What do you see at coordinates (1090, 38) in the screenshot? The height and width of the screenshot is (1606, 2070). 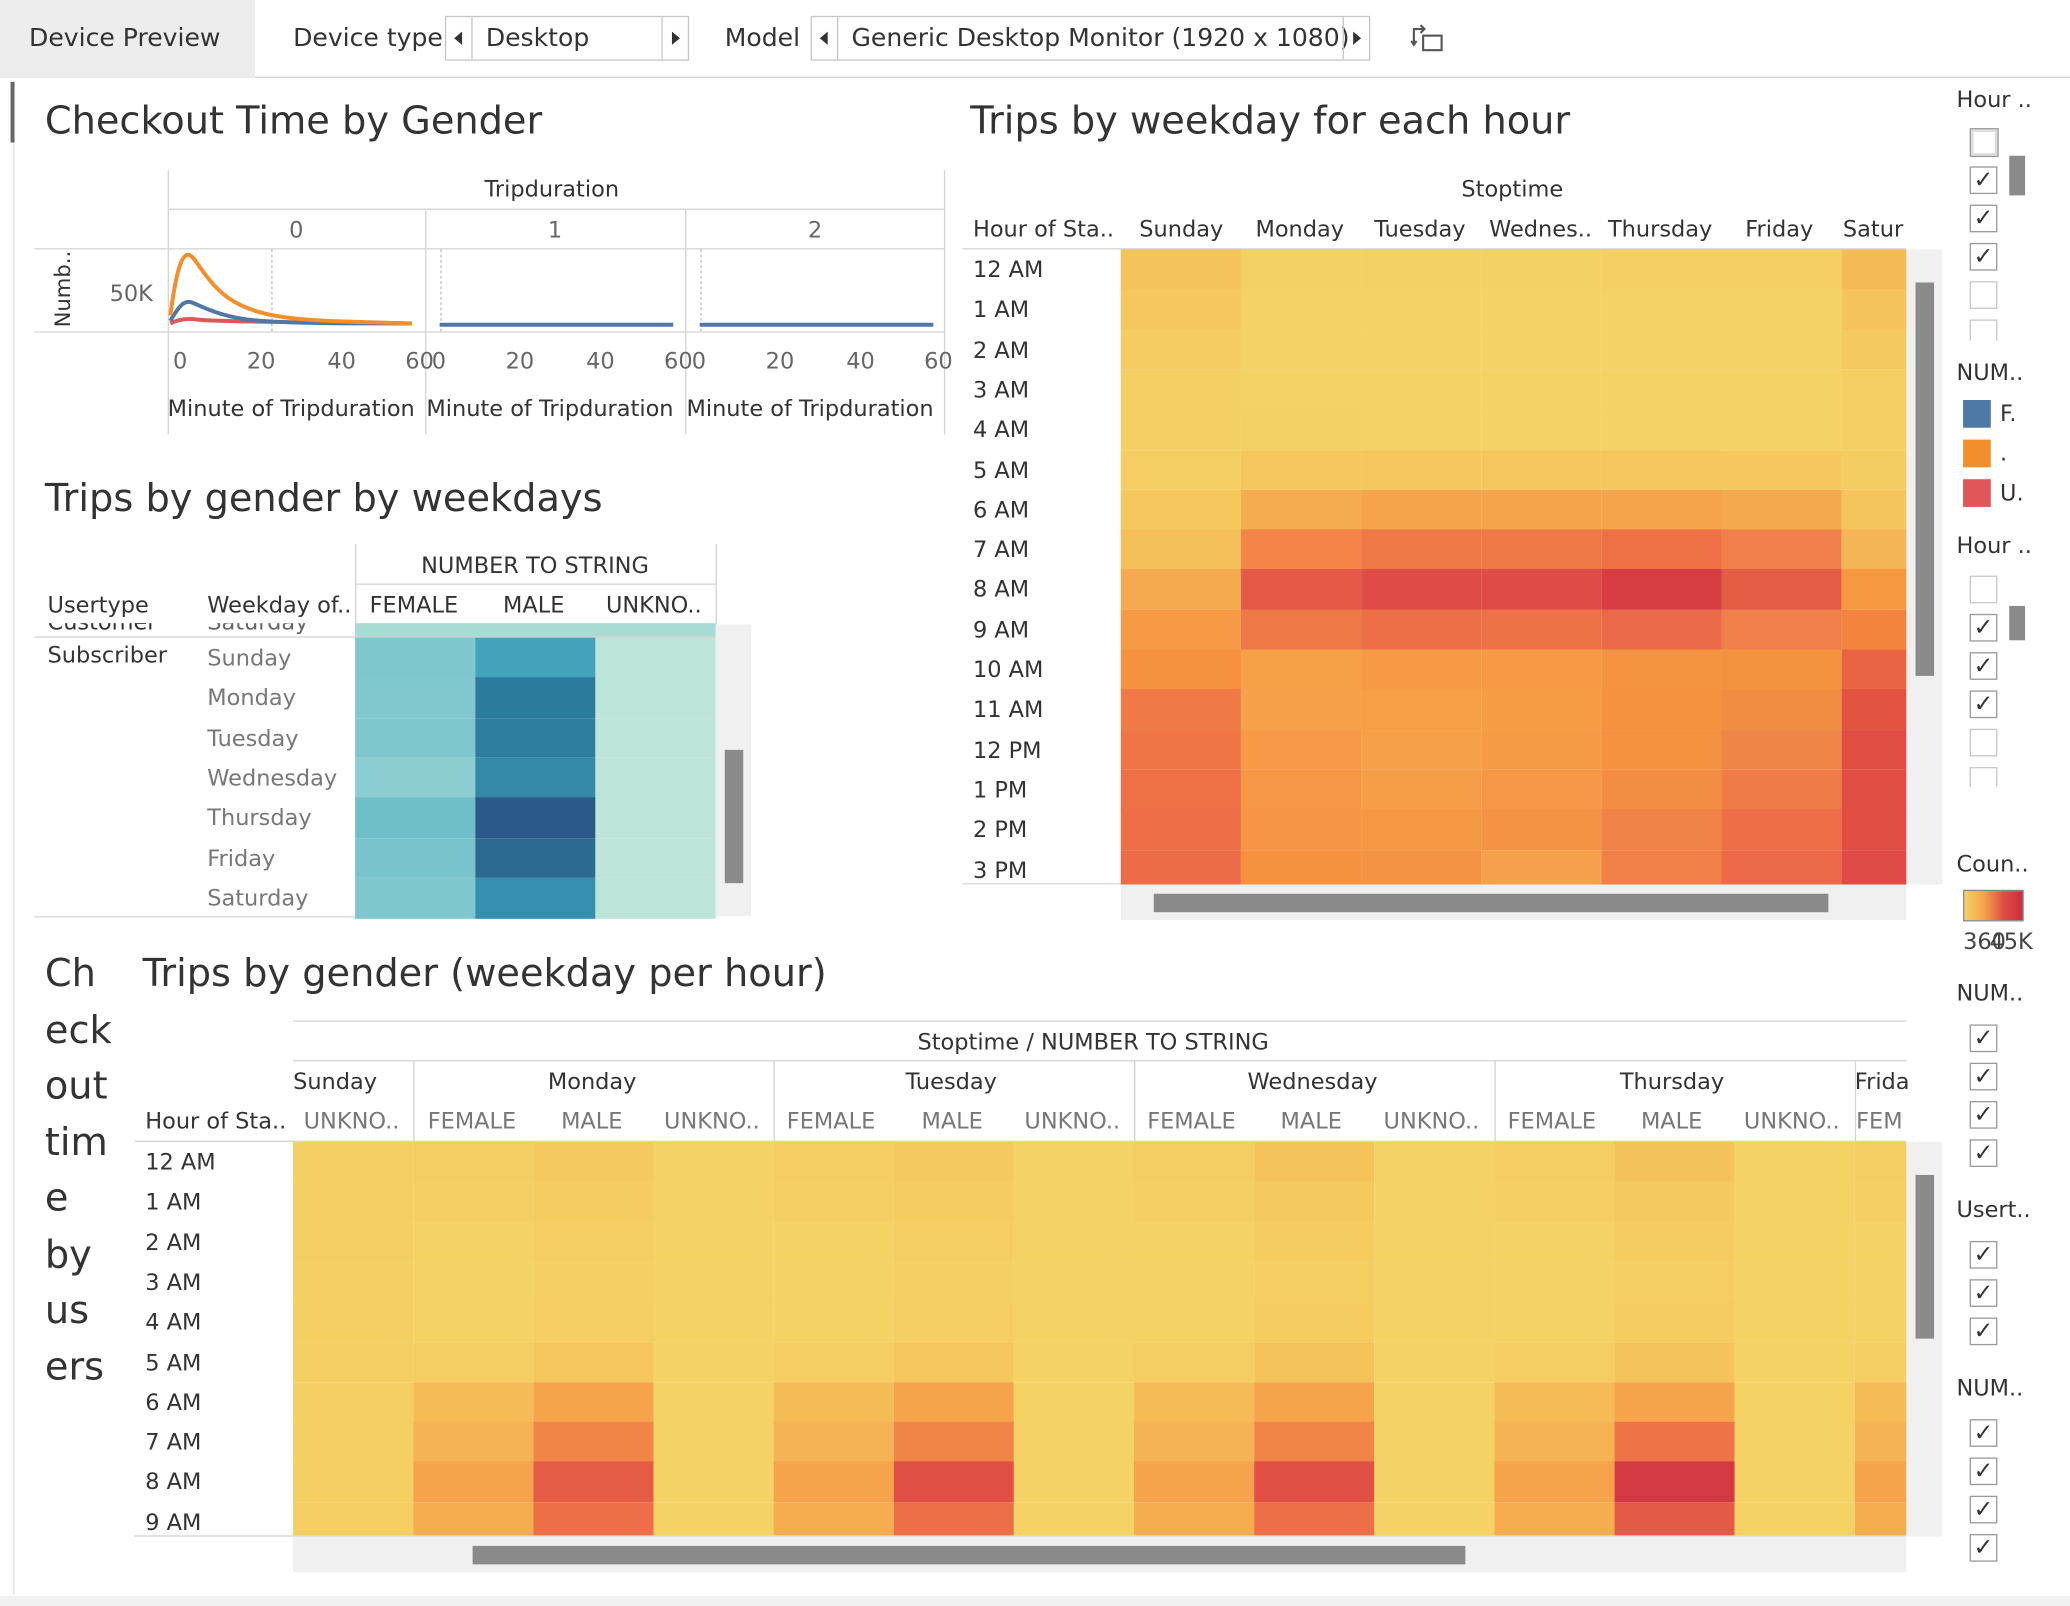 I see `model-select: Generic Desktop Monitor (1920 x 1080)` at bounding box center [1090, 38].